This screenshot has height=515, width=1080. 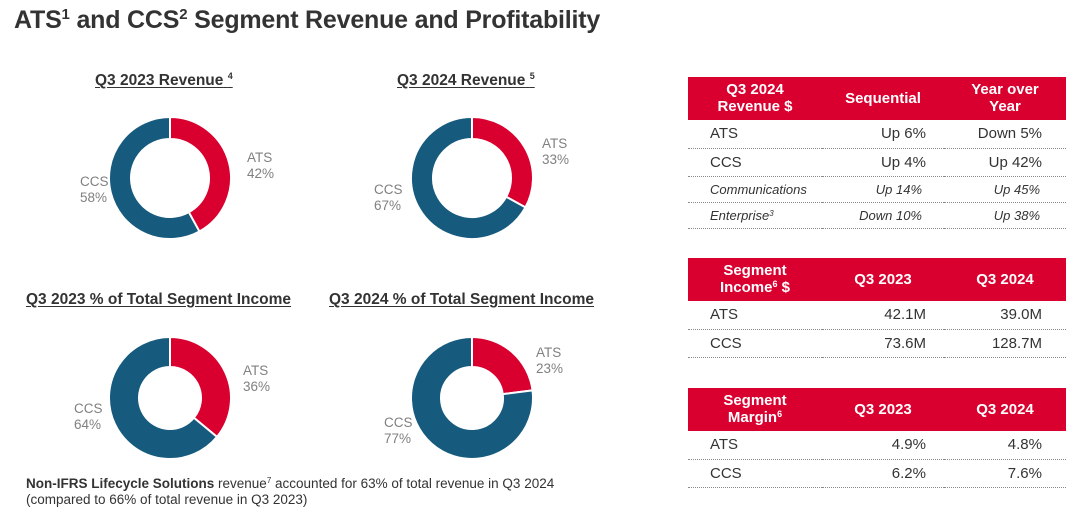 I want to click on slice-label-ccs-percent: 67%, so click(x=387, y=205).